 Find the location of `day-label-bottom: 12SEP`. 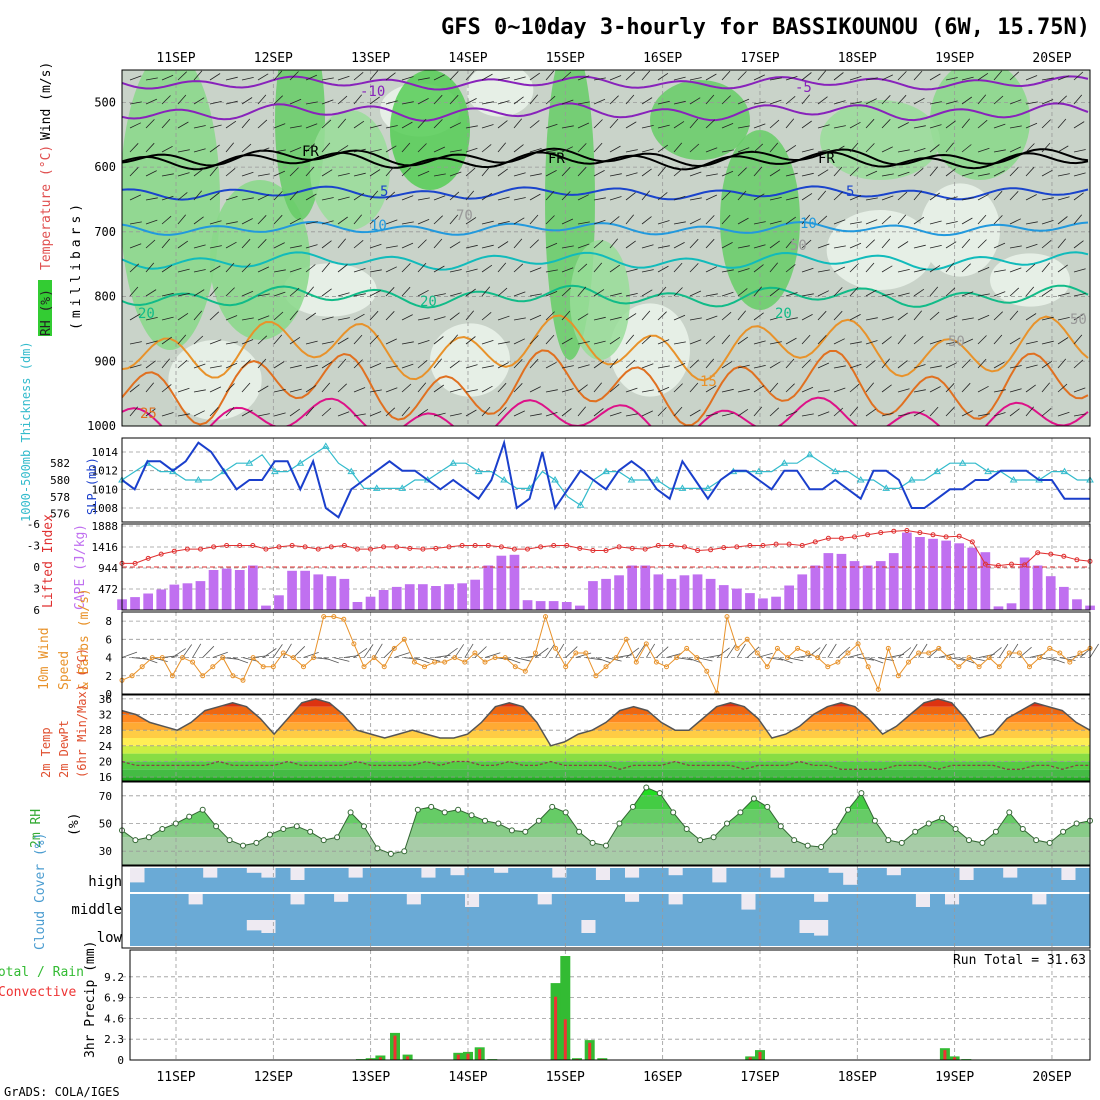

day-label-bottom: 12SEP is located at coordinates (273, 1077).